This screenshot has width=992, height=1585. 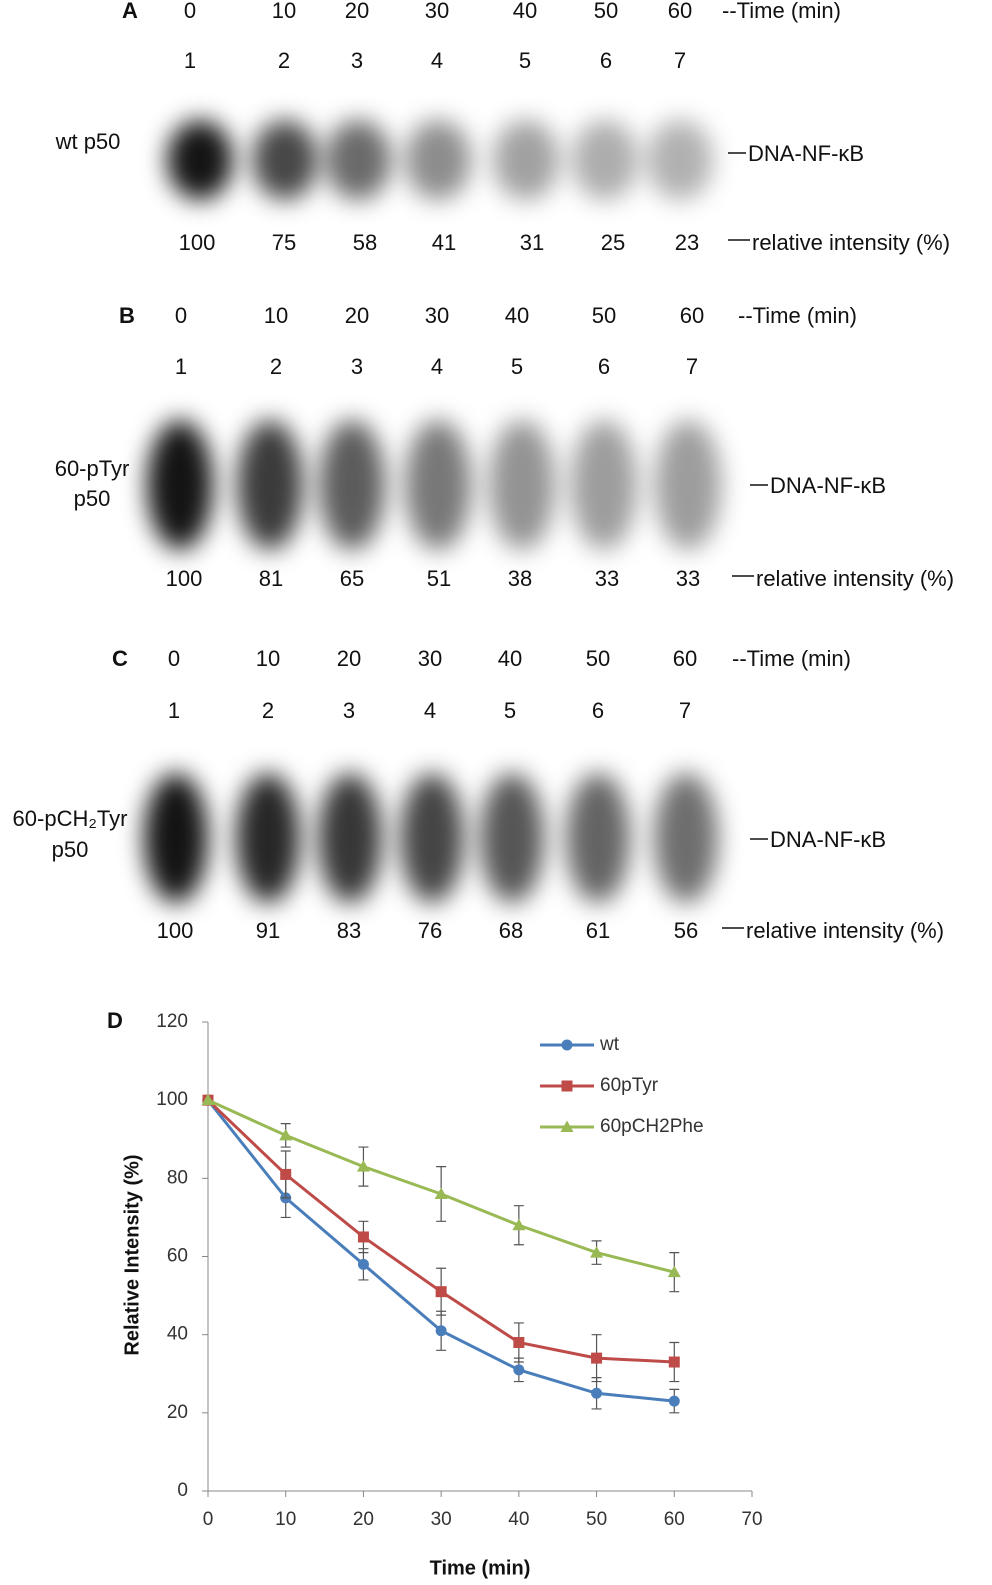 What do you see at coordinates (271, 578) in the screenshot?
I see `intensity-value: 81` at bounding box center [271, 578].